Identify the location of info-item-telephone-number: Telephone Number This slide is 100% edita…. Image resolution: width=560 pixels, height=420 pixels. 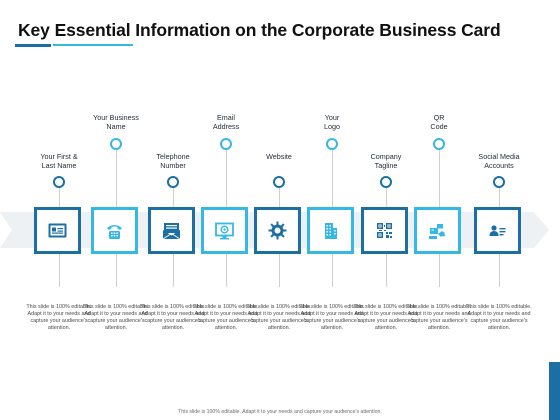
(172, 210).